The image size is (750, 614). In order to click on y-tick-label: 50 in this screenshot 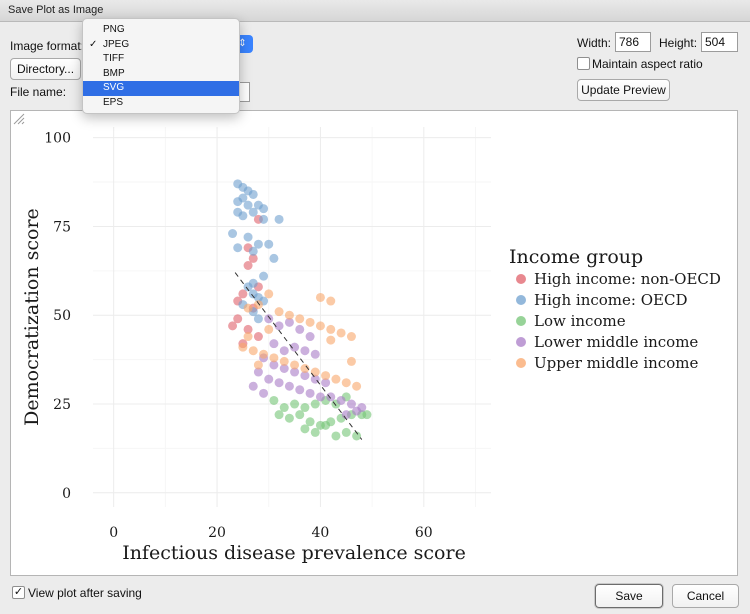, I will do `click(62, 316)`.